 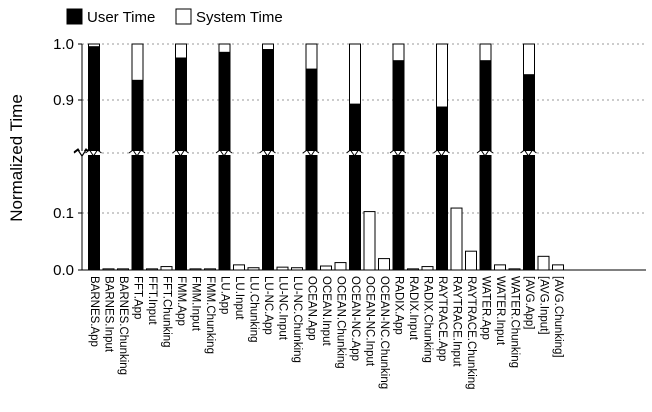 What do you see at coordinates (181, 301) in the screenshot?
I see `x-category-label: FMM.App` at bounding box center [181, 301].